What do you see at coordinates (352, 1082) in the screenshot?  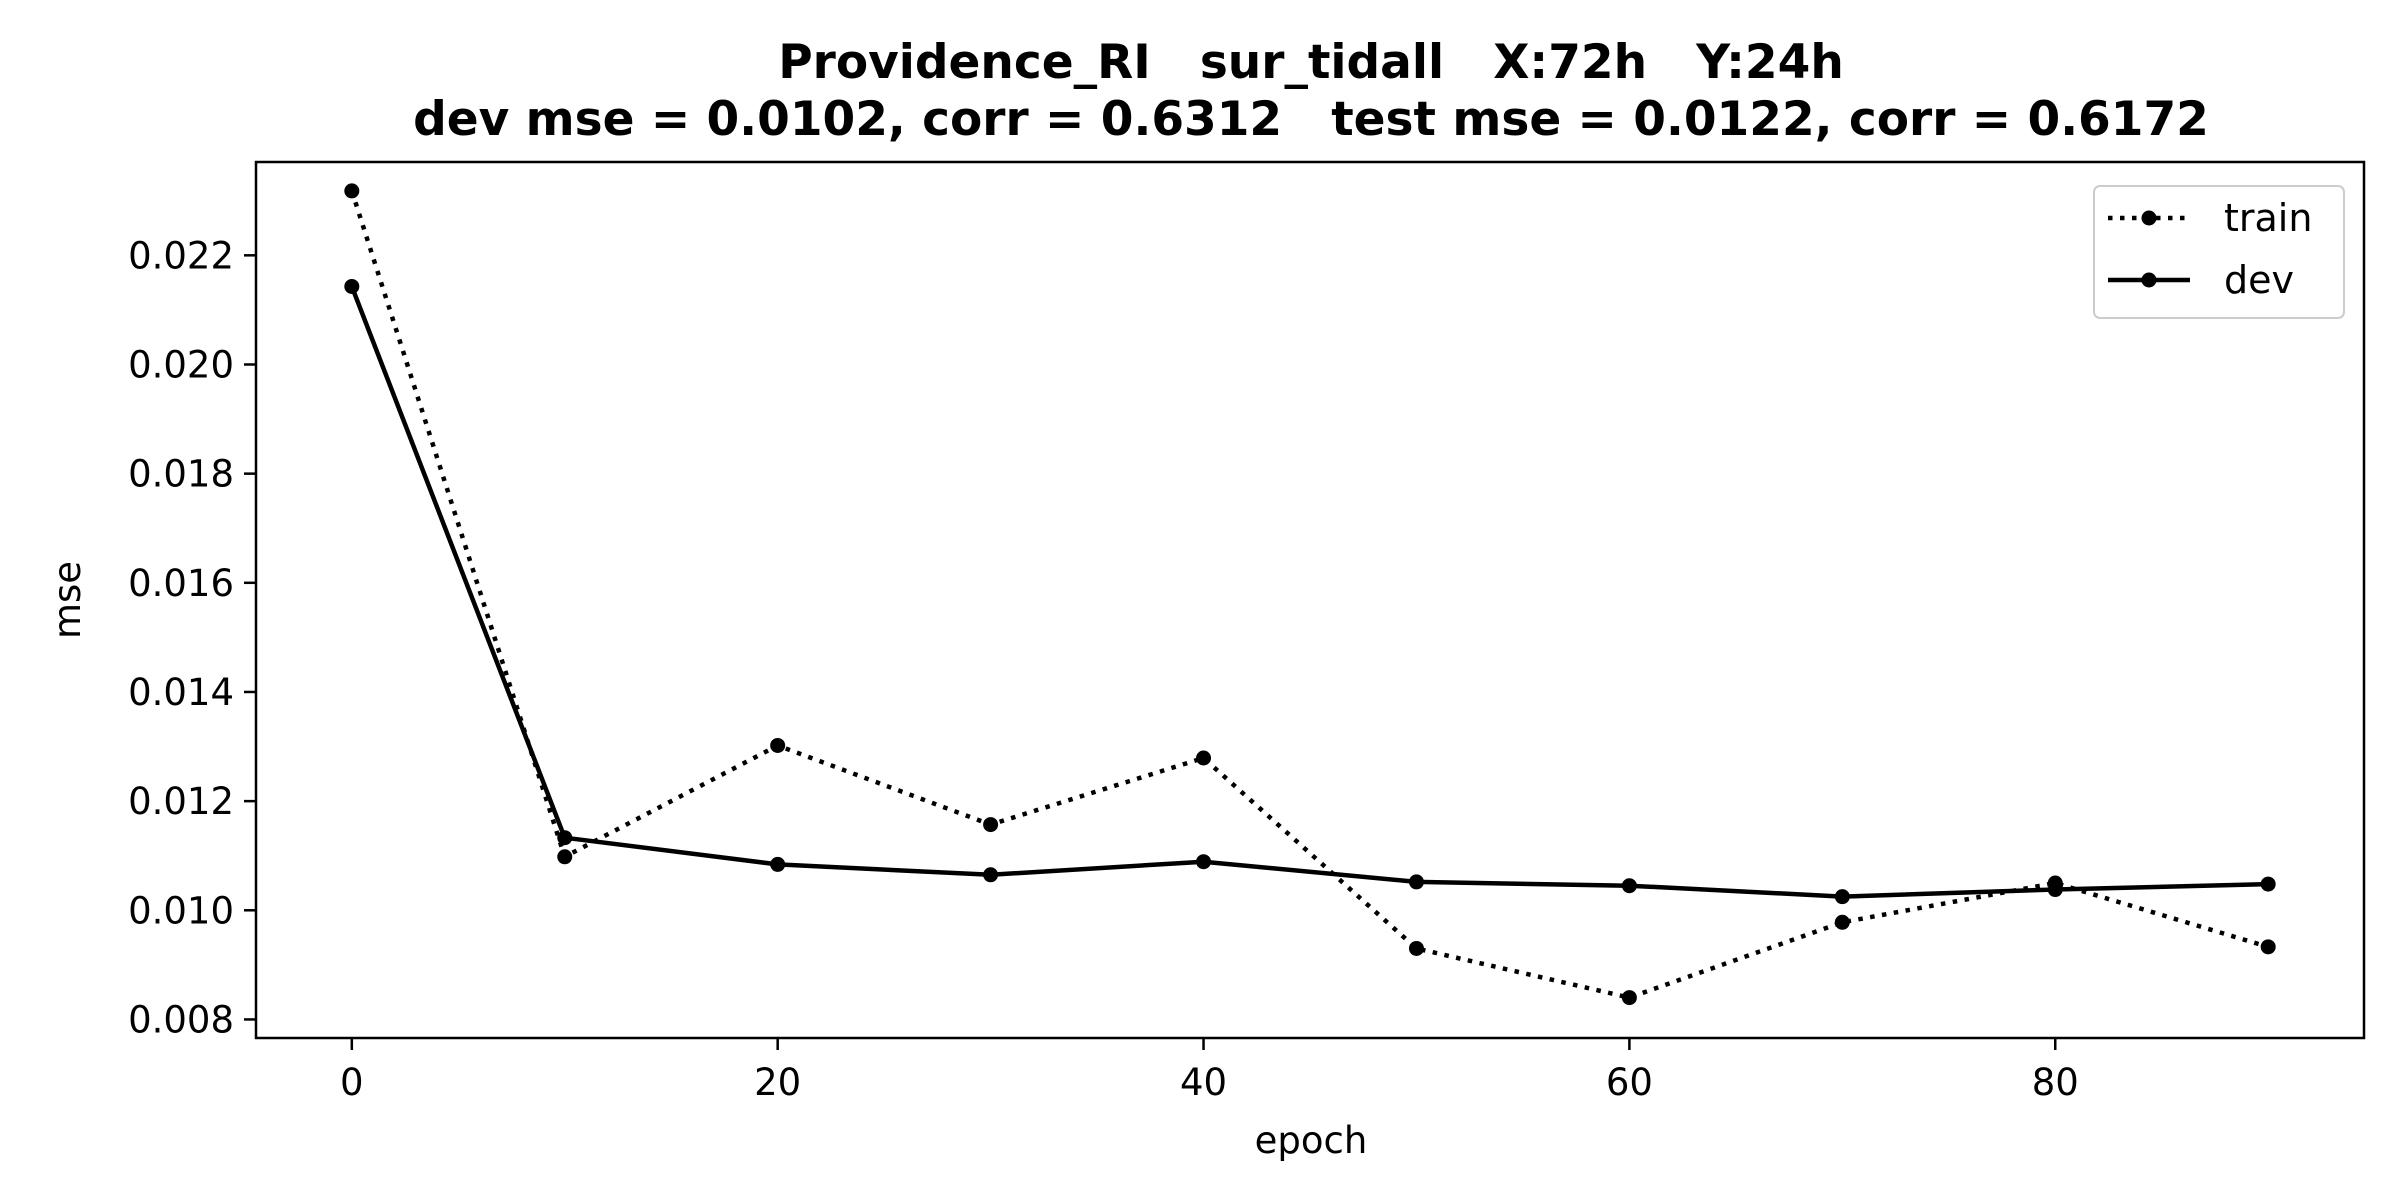 I see `x-tick-label: 0` at bounding box center [352, 1082].